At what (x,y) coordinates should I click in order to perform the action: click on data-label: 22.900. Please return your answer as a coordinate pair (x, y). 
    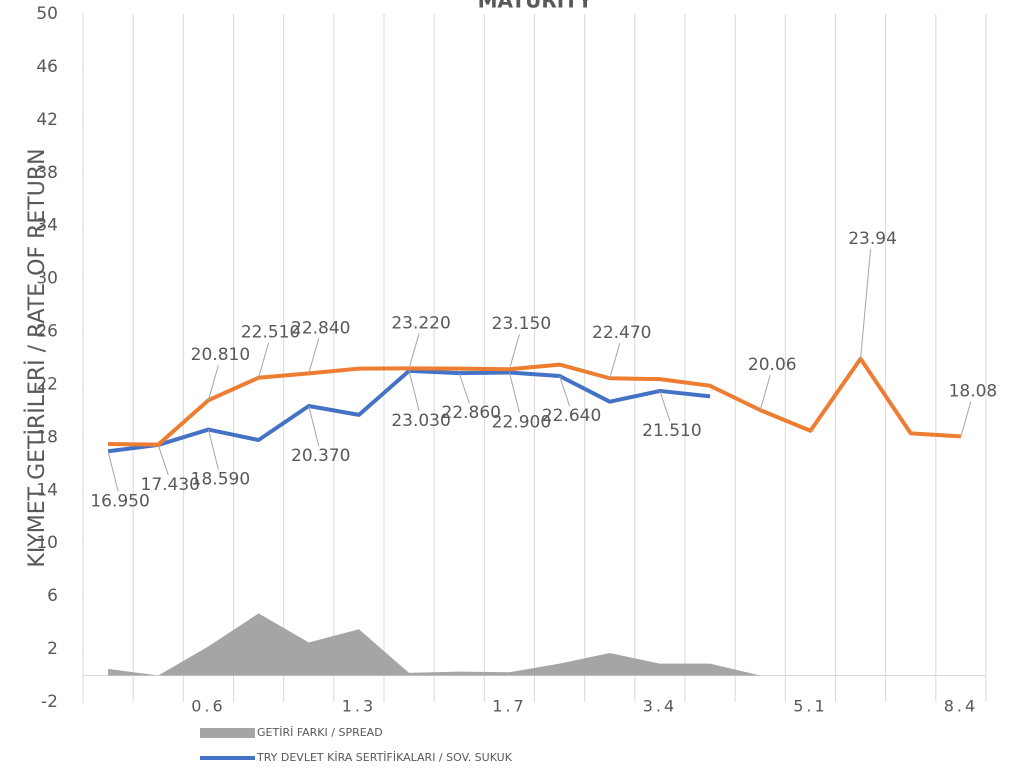
    Looking at the image, I should click on (521, 423).